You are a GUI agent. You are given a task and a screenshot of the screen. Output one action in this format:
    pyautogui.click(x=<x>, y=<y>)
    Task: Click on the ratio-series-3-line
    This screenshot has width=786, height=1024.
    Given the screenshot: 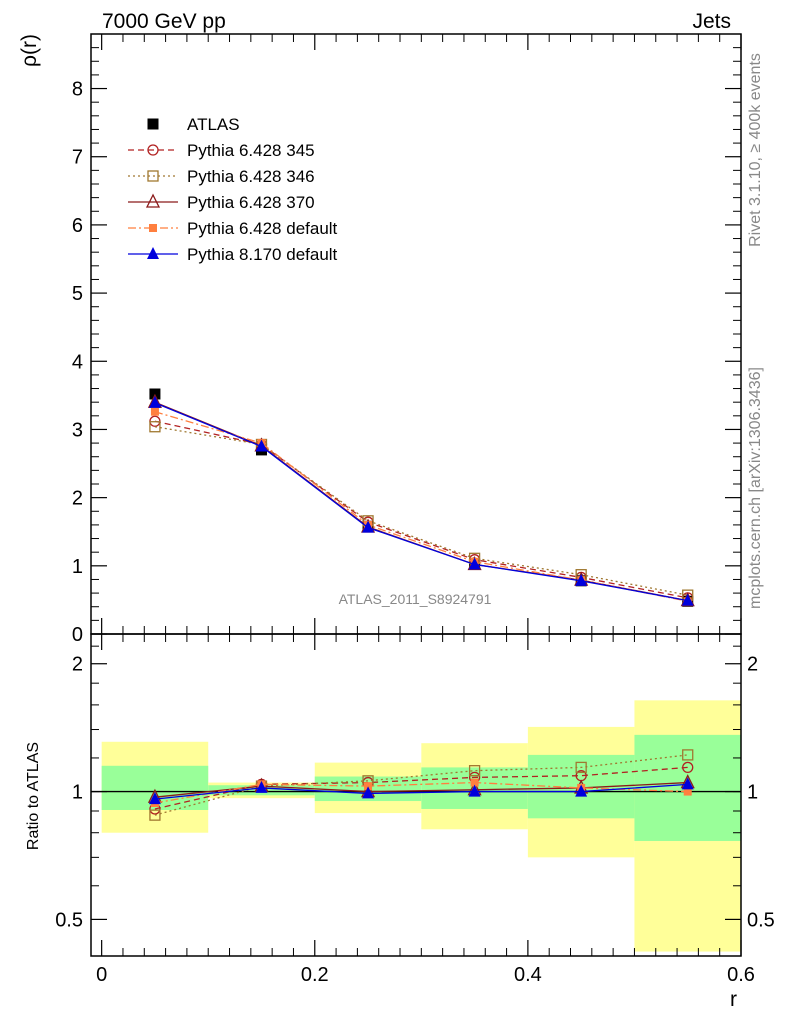 What is the action you would take?
    pyautogui.click(x=421, y=792)
    